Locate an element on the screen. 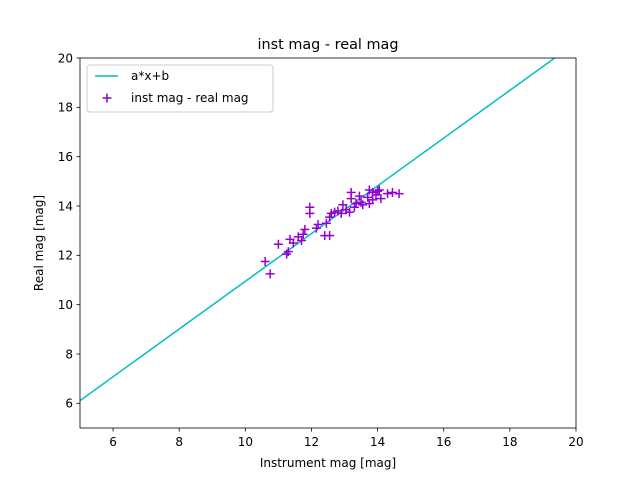  legend: a*x+b inst mag - real mag is located at coordinates (180, 88).